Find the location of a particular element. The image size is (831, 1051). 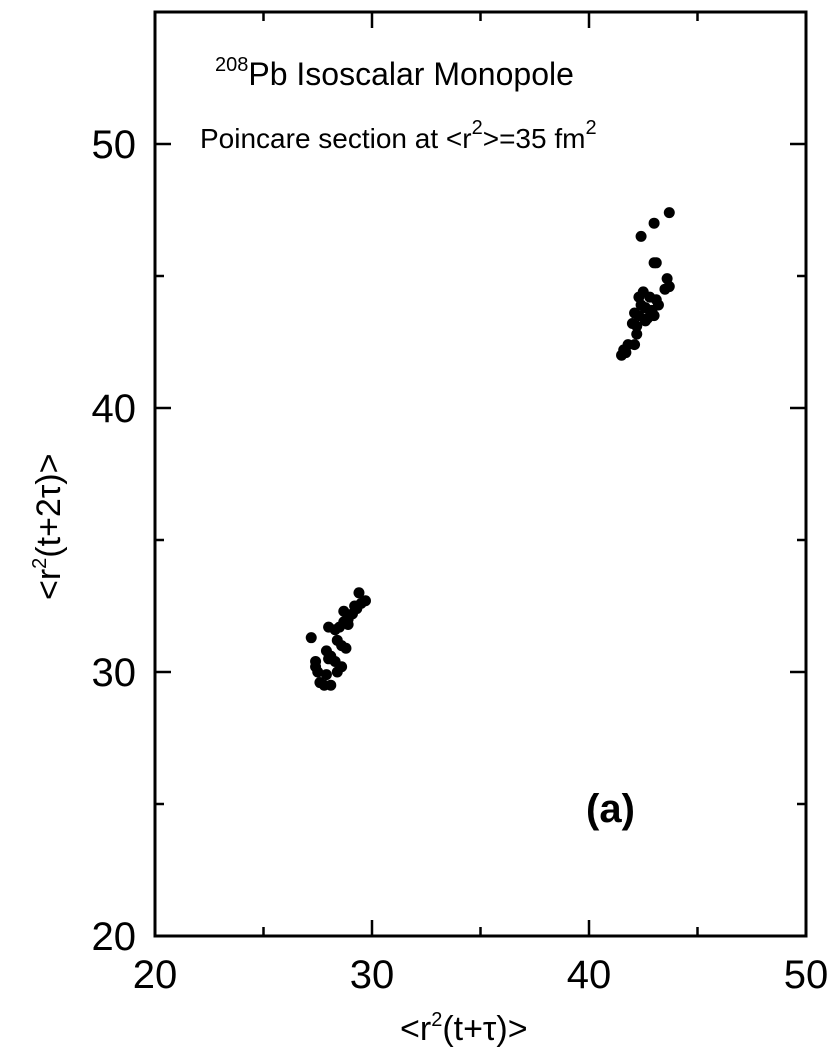

y-tick-label: 50 is located at coordinates (114, 145).